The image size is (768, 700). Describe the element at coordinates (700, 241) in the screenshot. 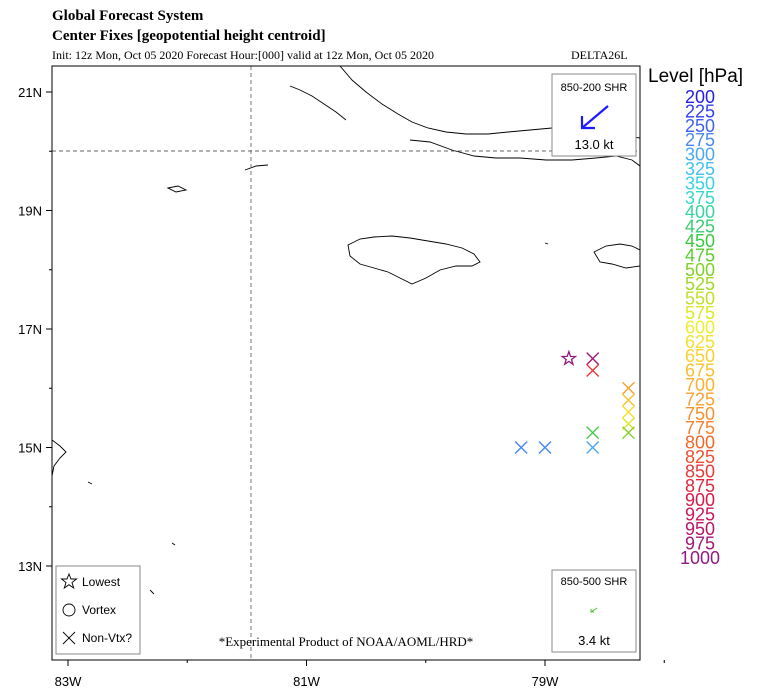

I see `level-legend-entry: 450` at that location.